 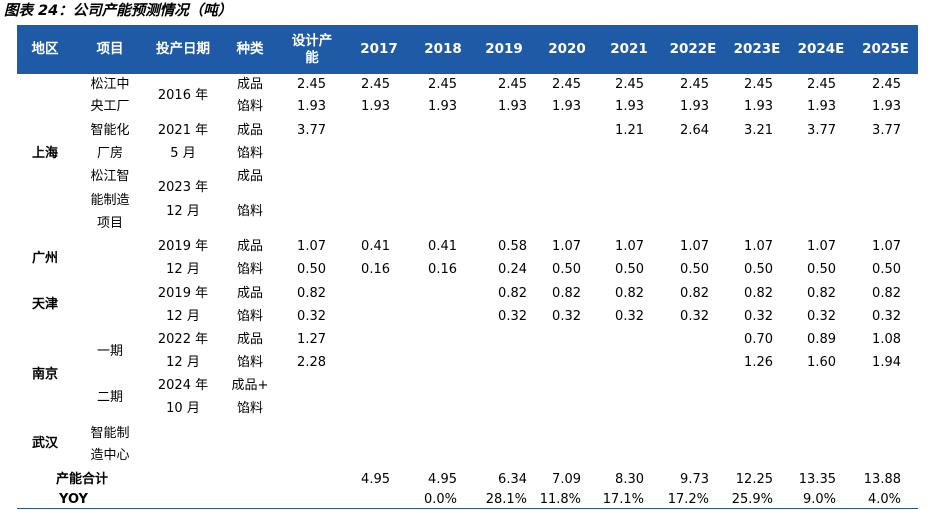 What do you see at coordinates (183, 385) in the screenshot?
I see `date-nanjing2-year: 2024 年` at bounding box center [183, 385].